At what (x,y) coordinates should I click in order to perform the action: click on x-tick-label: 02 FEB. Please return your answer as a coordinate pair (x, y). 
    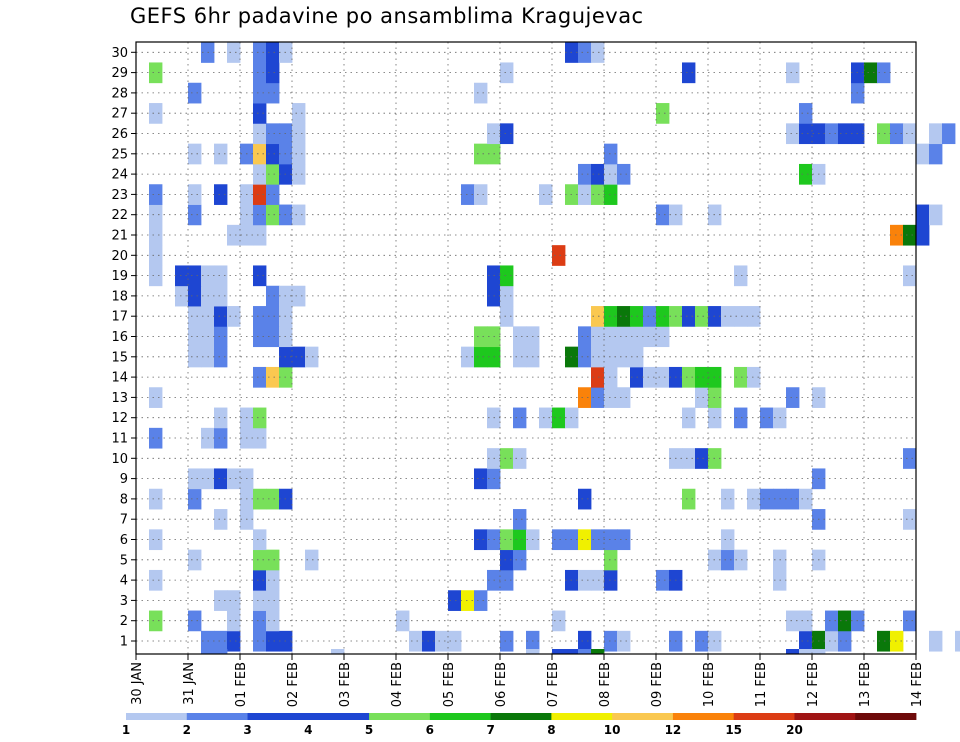
    Looking at the image, I should click on (293, 684).